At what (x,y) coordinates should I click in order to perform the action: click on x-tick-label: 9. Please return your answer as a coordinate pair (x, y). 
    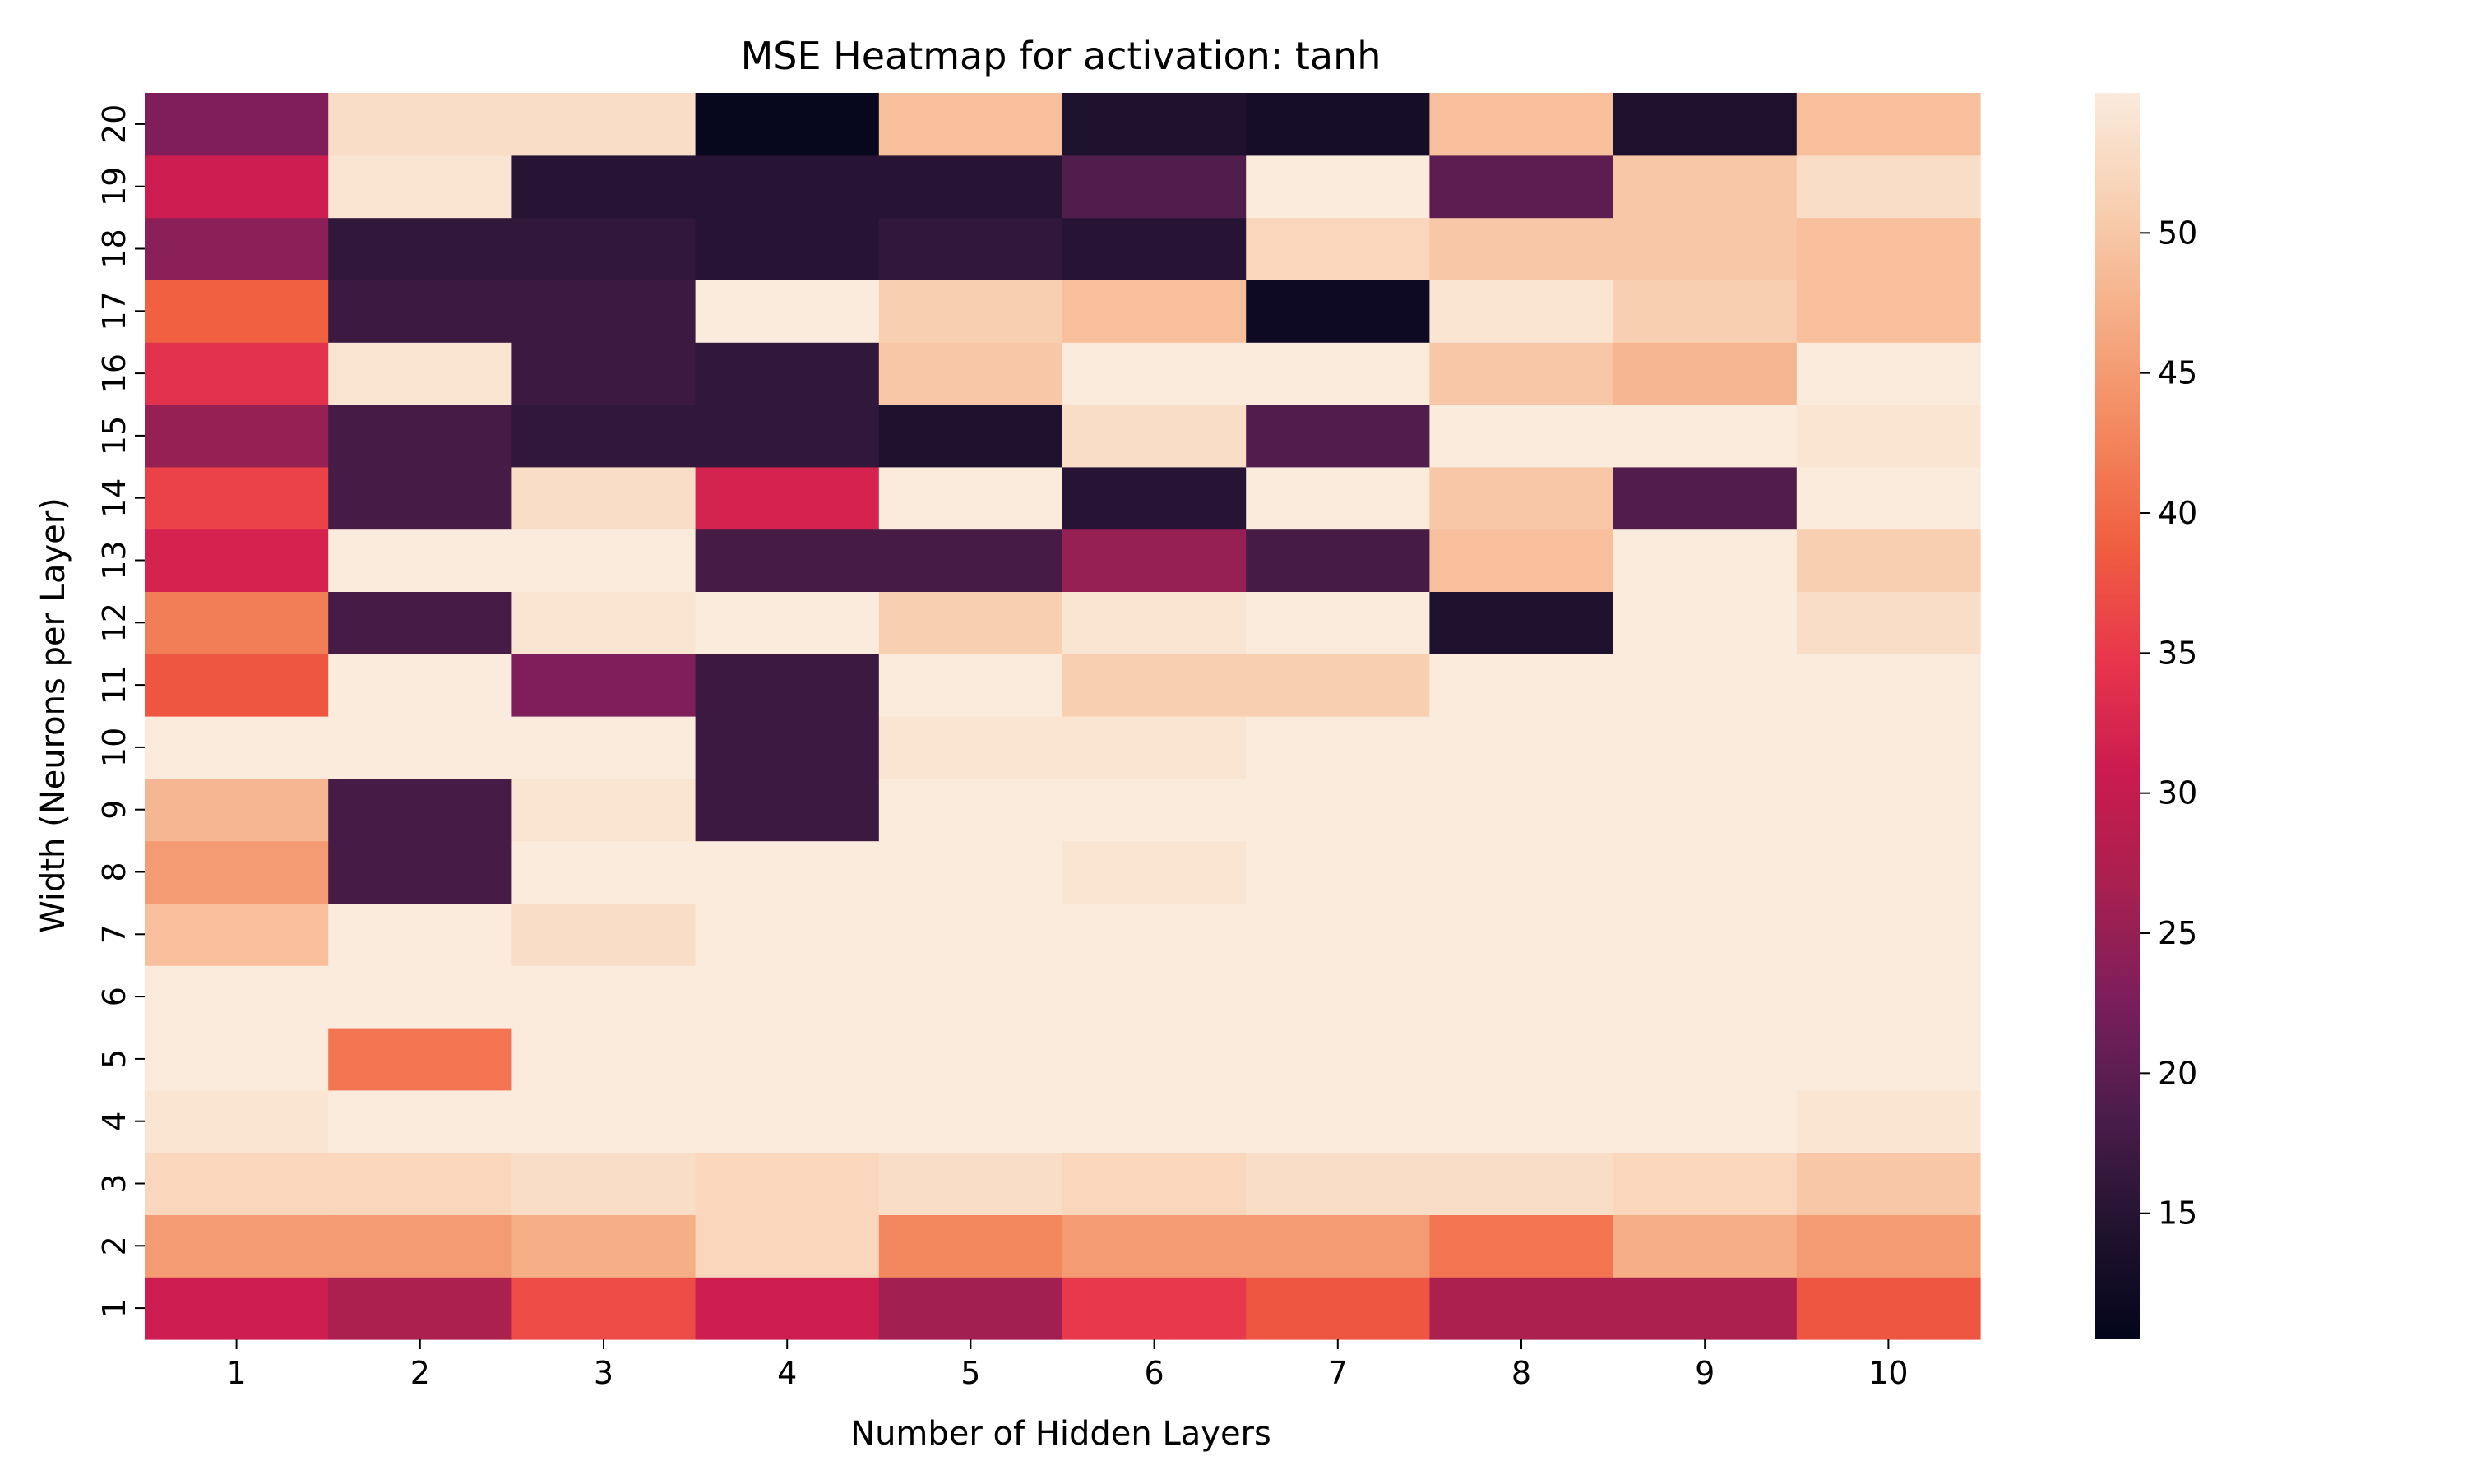
    Looking at the image, I should click on (1705, 1373).